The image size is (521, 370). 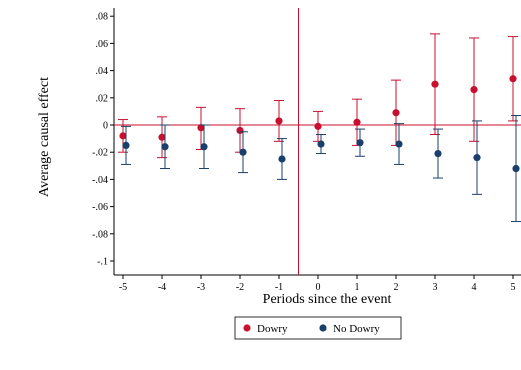 I want to click on y-tick-label: -.04, so click(x=100, y=180).